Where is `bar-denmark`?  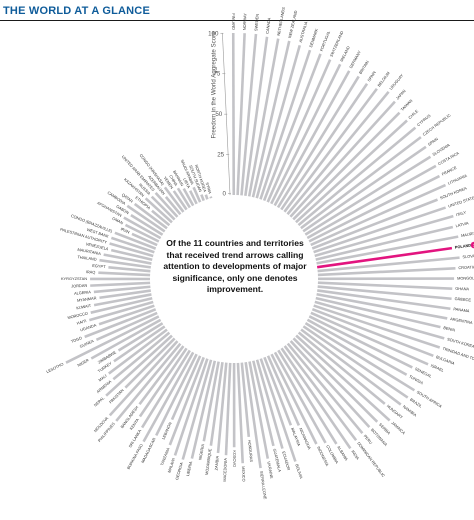
bar-denmark is located at coordinates (285, 124).